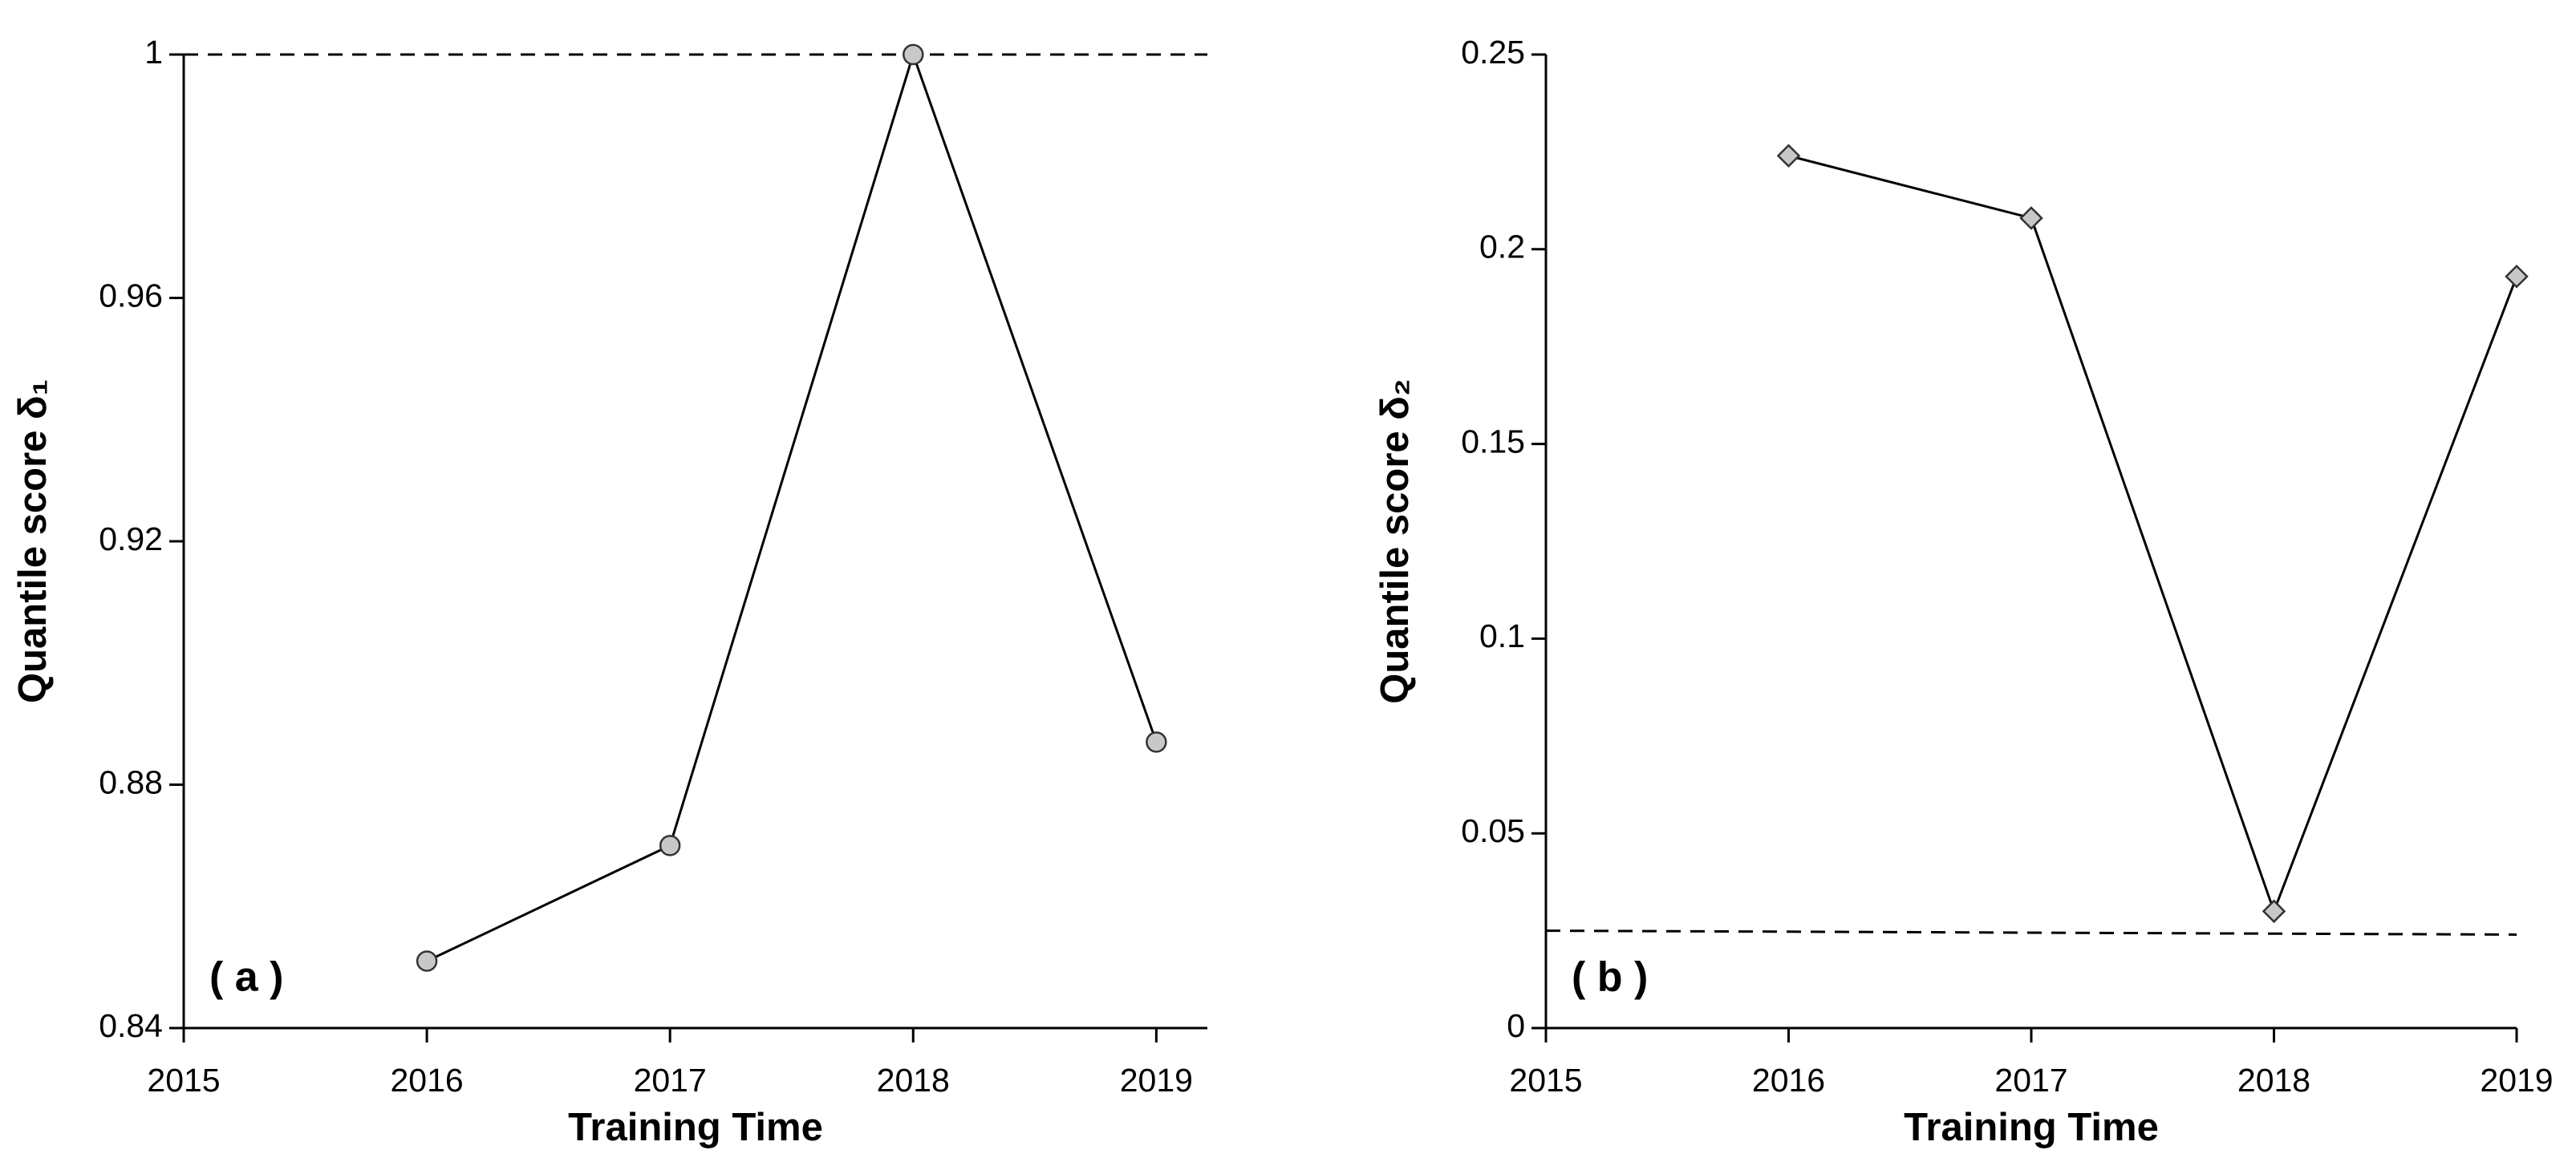 The image size is (2576, 1170). What do you see at coordinates (131, 538) in the screenshot?
I see `y-tick-label: 0.92` at bounding box center [131, 538].